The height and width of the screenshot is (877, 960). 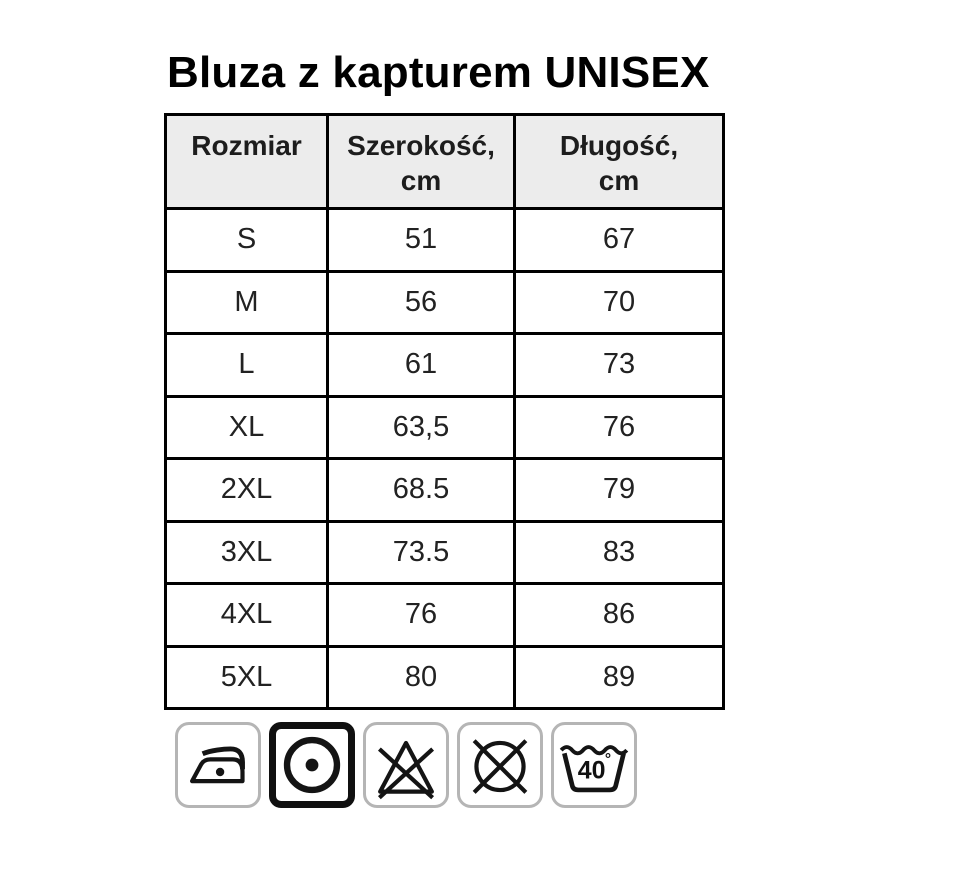 I want to click on width-cell: 61, so click(x=421, y=365).